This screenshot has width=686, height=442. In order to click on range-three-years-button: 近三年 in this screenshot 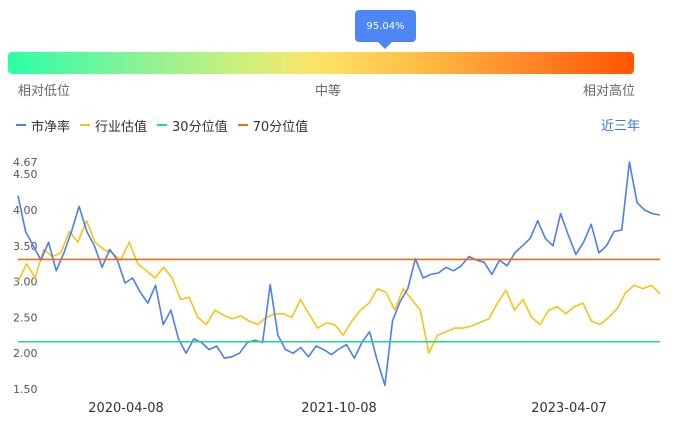, I will do `click(620, 126)`.